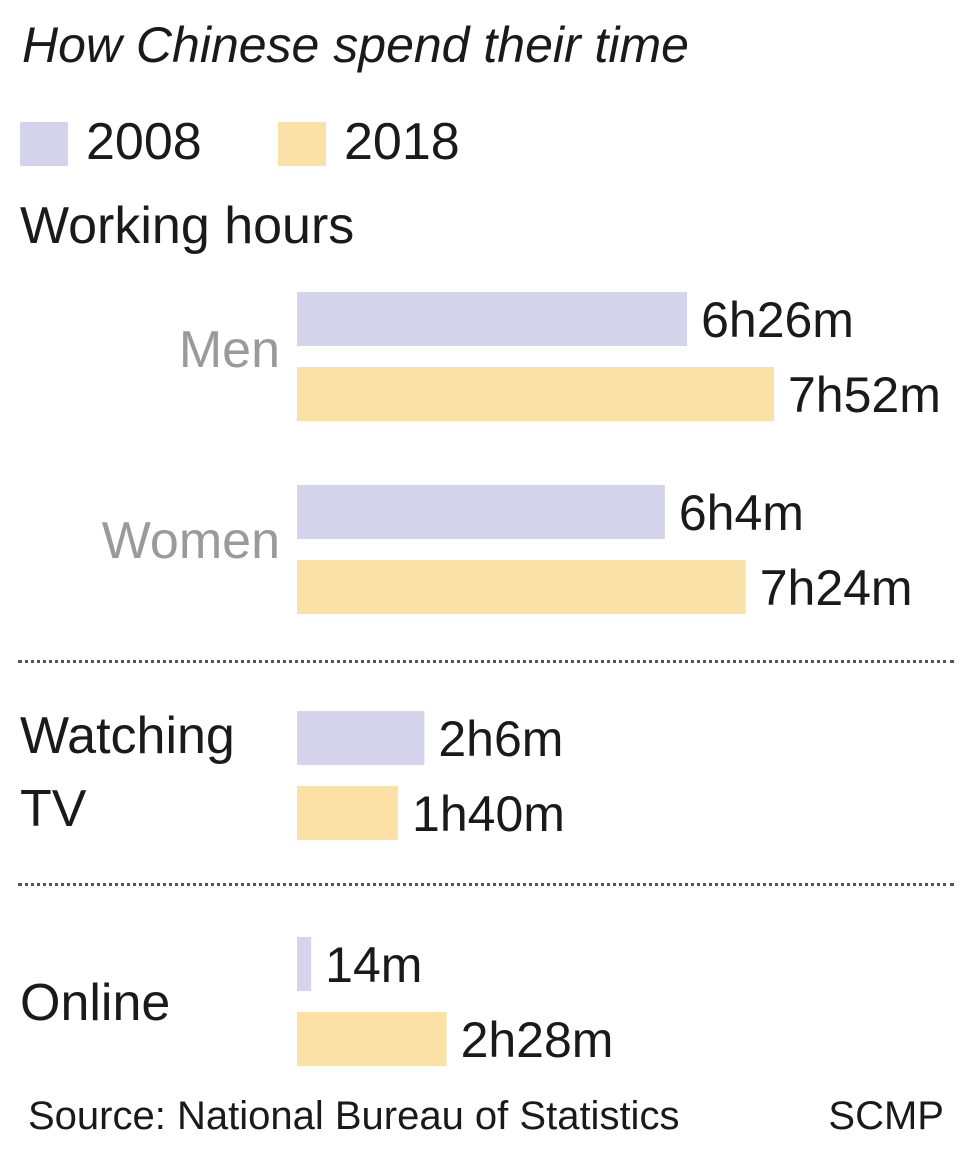 The height and width of the screenshot is (1158, 972). Describe the element at coordinates (488, 814) in the screenshot. I see `bar-value-label-watching-tv-2018: 1h40m` at that location.